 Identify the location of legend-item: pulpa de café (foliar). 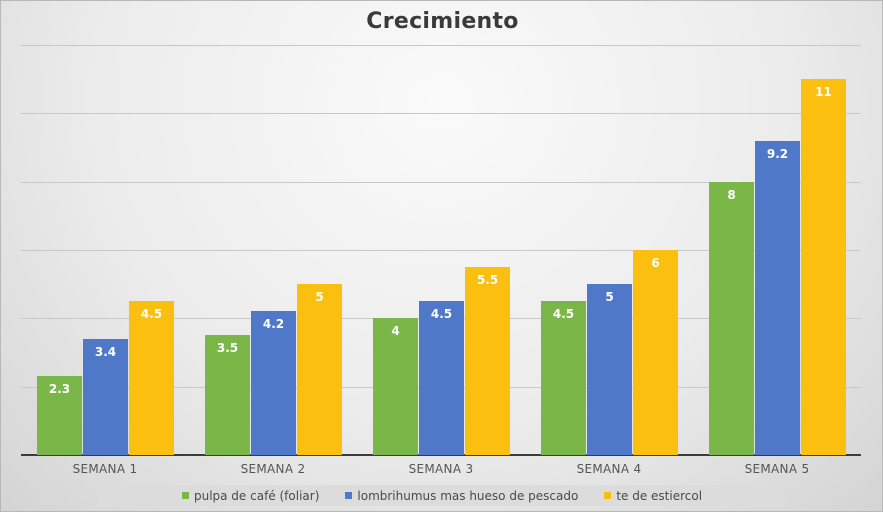
(250, 495).